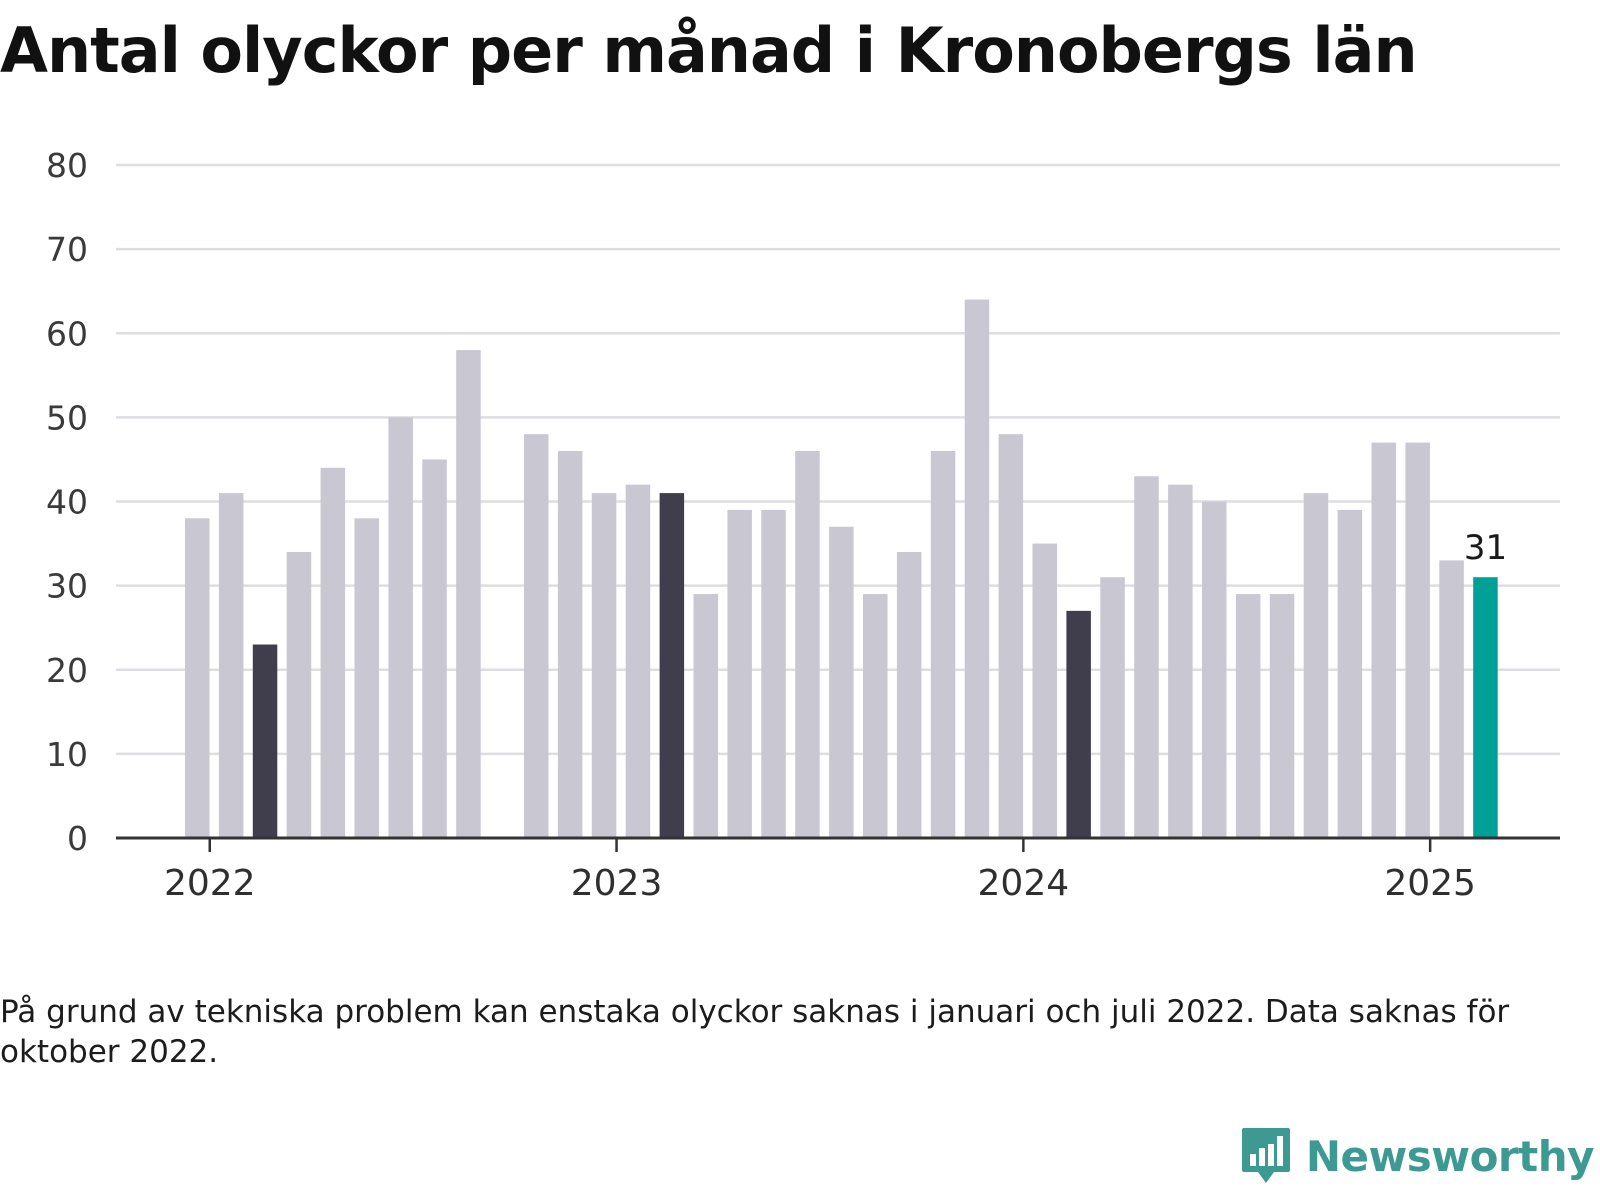  I want to click on brand-logo: Newsworthy, so click(1417, 1156).